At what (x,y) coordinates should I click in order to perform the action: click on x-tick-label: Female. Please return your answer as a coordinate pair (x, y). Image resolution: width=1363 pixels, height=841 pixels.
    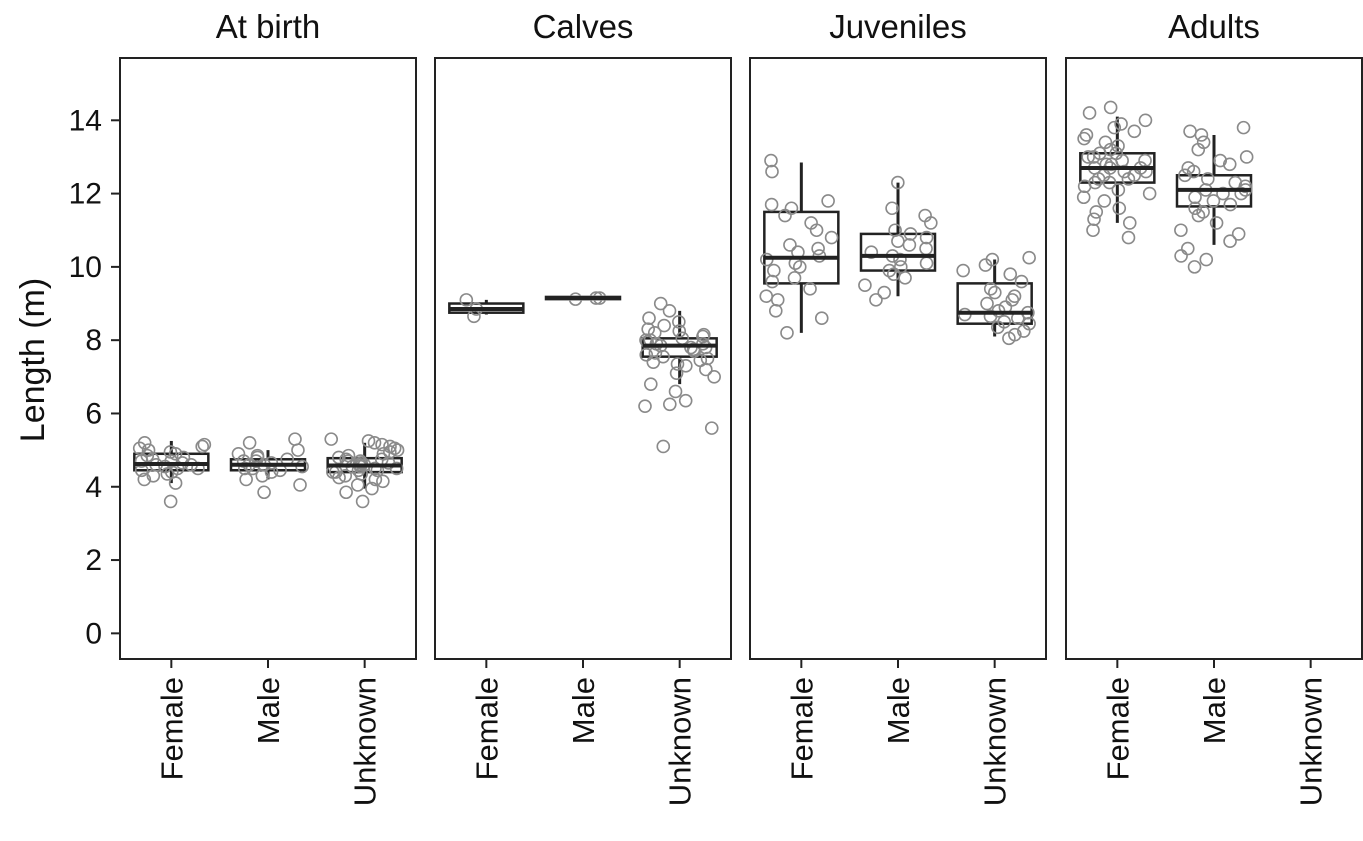
    Looking at the image, I should click on (801, 728).